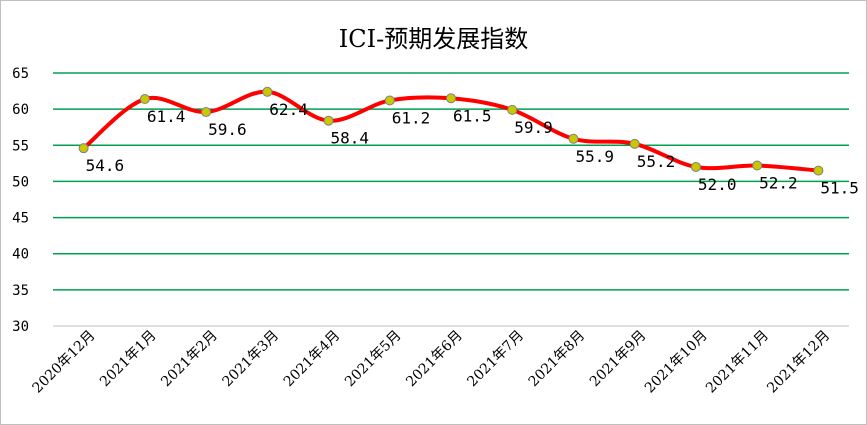 This screenshot has width=867, height=425. I want to click on x-tick-label: 2021年11月, so click(737, 362).